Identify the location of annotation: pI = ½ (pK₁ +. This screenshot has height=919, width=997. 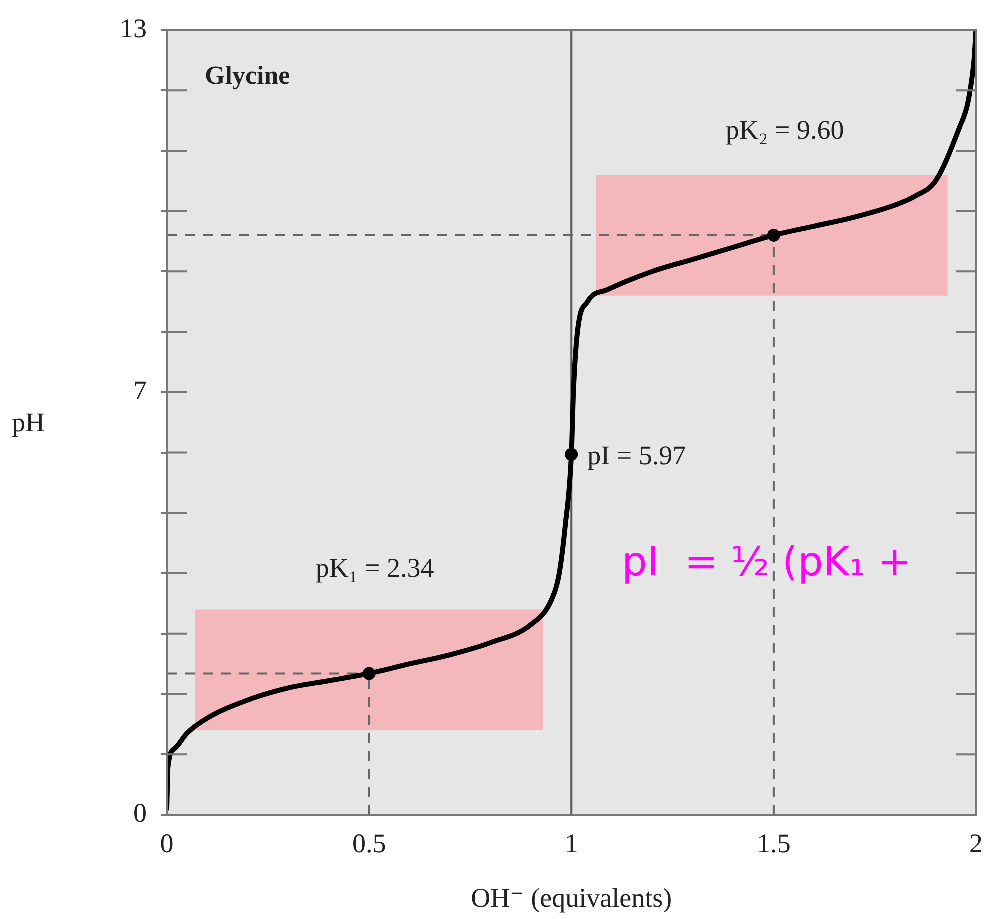
(767, 562).